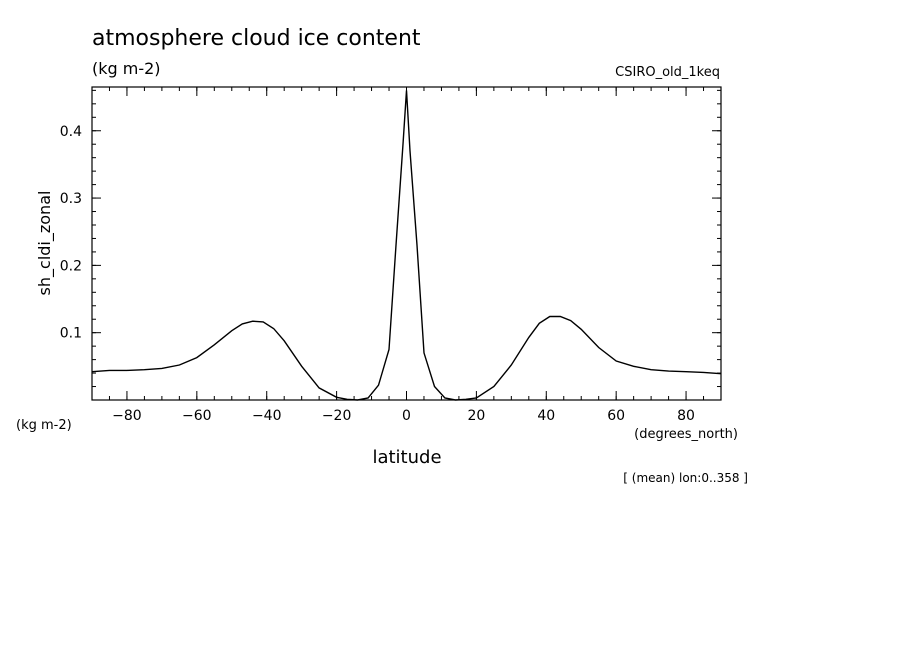  I want to click on x-tick-label: −80, so click(127, 416).